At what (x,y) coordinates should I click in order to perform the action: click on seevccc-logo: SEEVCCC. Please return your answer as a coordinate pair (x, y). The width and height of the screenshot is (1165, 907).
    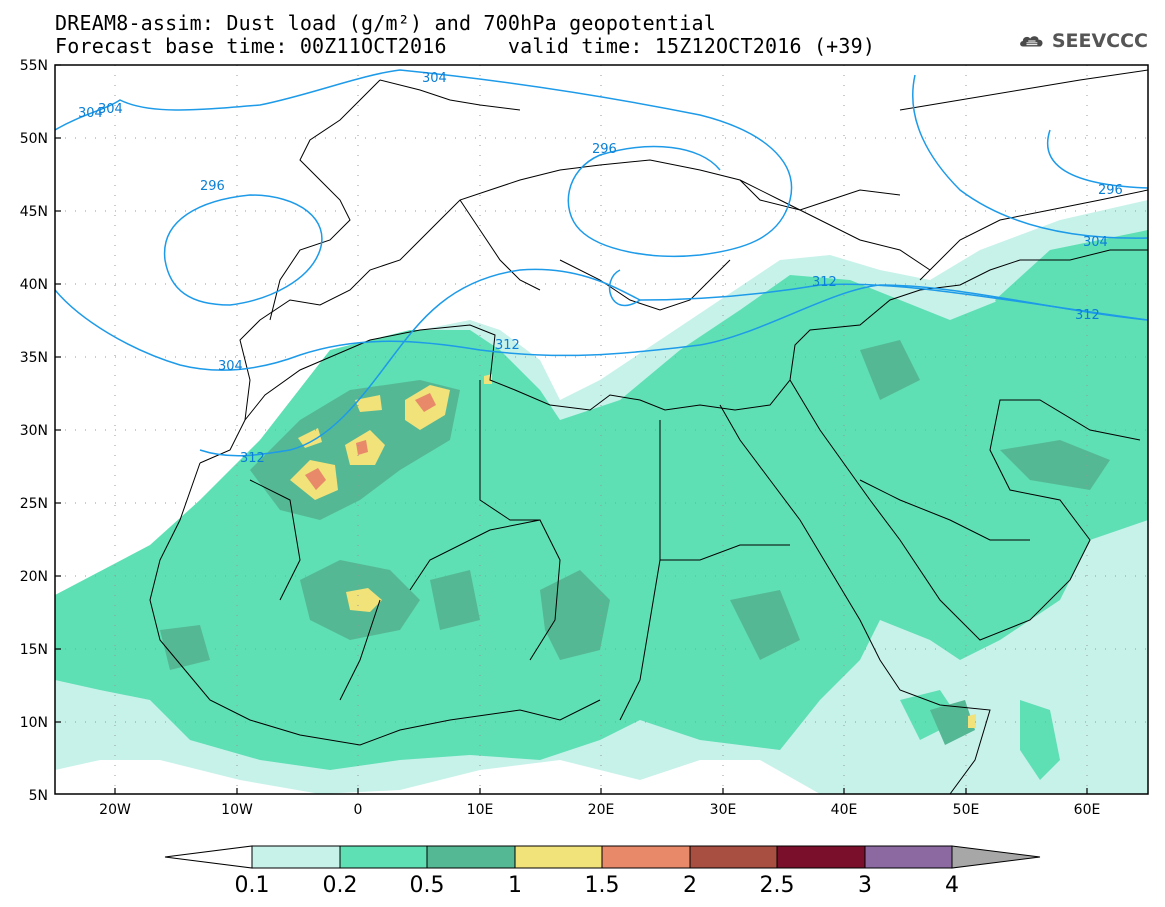
    Looking at the image, I should click on (1083, 41).